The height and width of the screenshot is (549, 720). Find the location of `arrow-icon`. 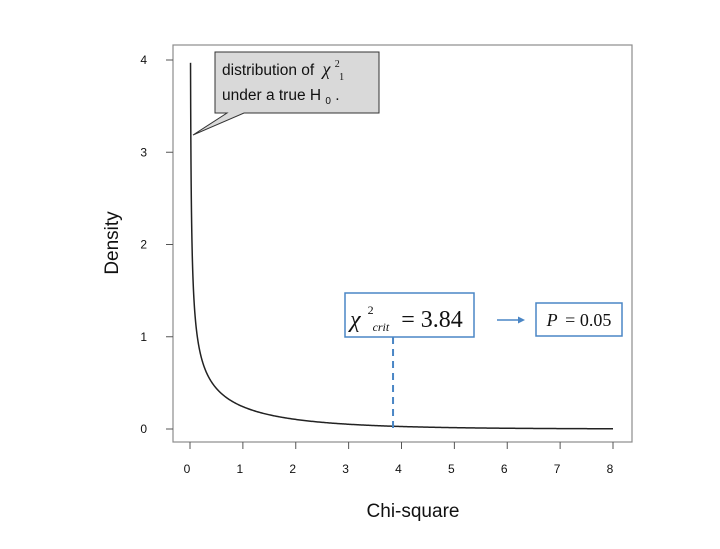

arrow-icon is located at coordinates (511, 320).